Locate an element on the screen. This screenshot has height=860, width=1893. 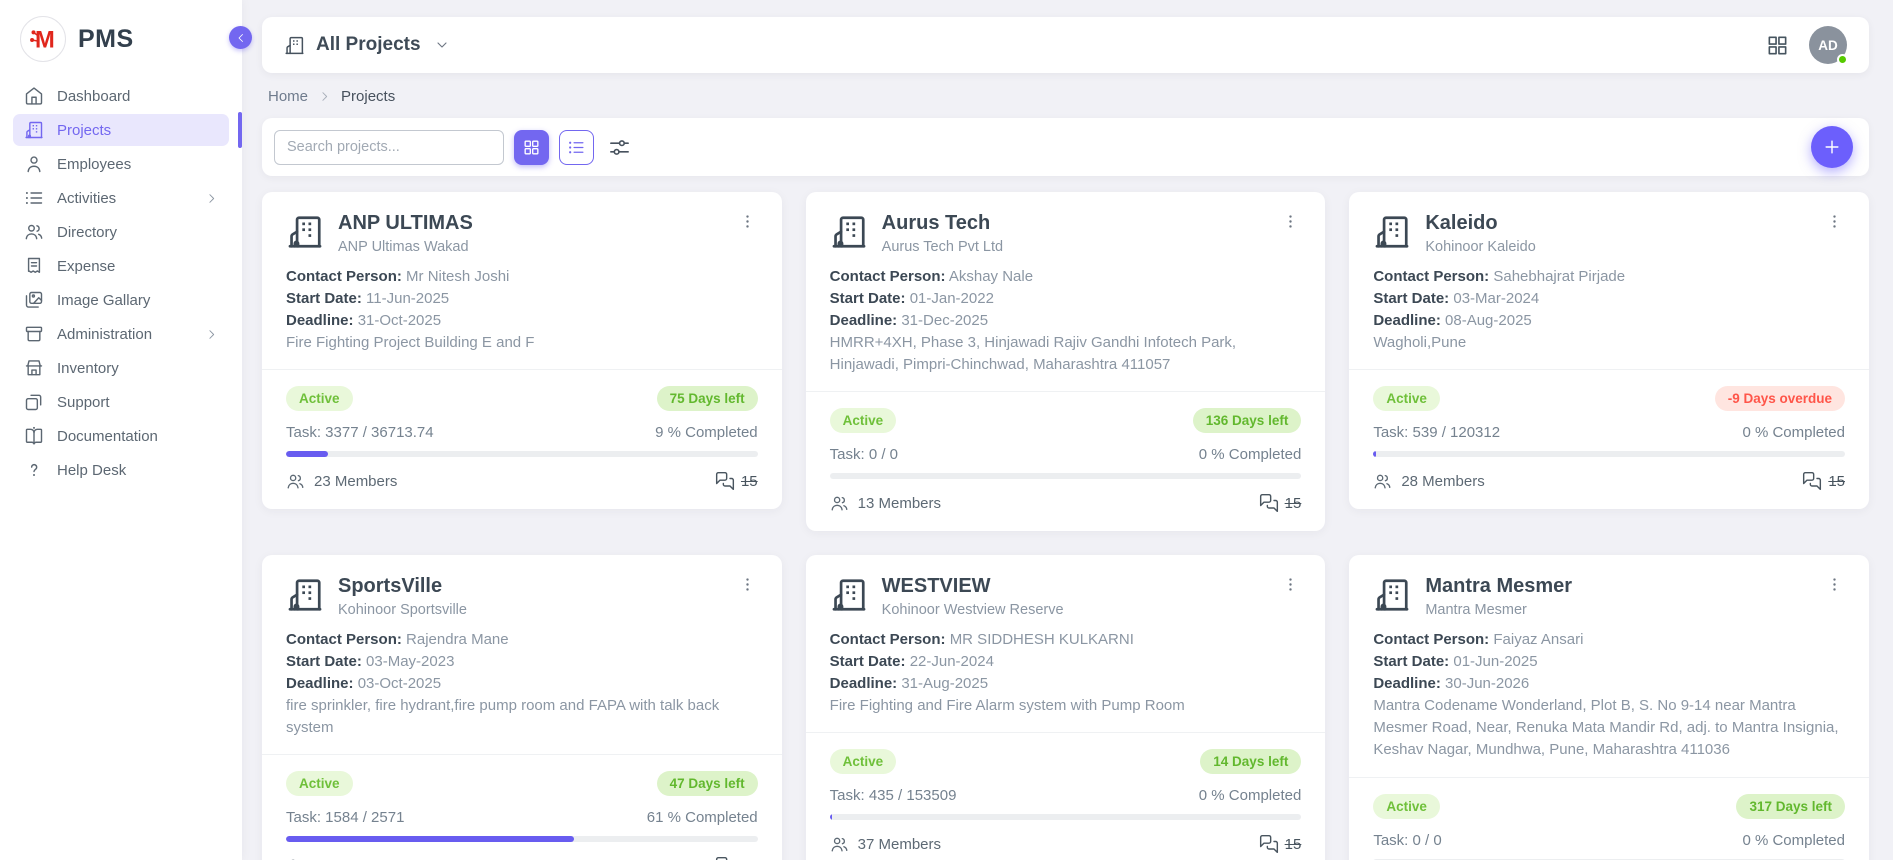
list-view-button is located at coordinates (576, 147).